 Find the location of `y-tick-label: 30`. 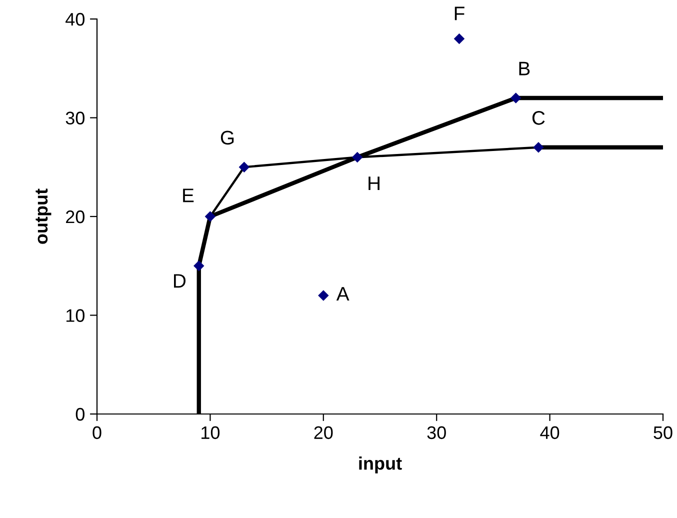

y-tick-label: 30 is located at coordinates (75, 118).